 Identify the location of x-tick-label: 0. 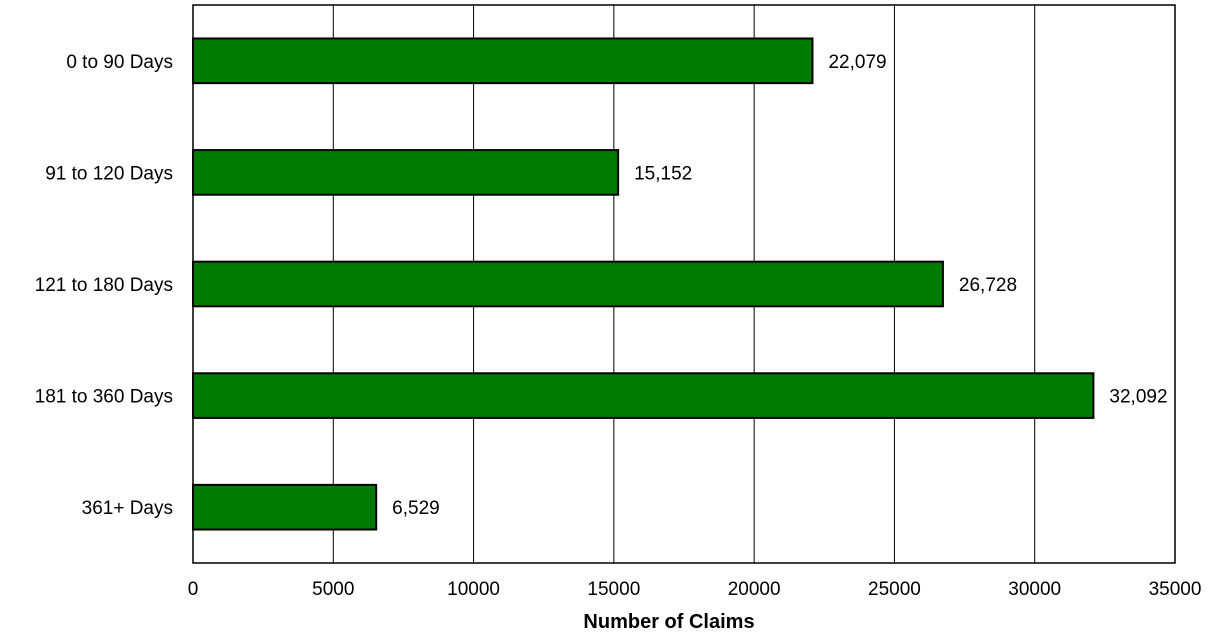
(193, 589).